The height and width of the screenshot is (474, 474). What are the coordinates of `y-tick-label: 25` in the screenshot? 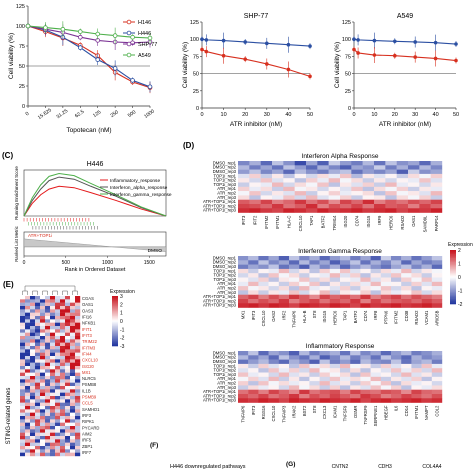 It's located at (22, 87).